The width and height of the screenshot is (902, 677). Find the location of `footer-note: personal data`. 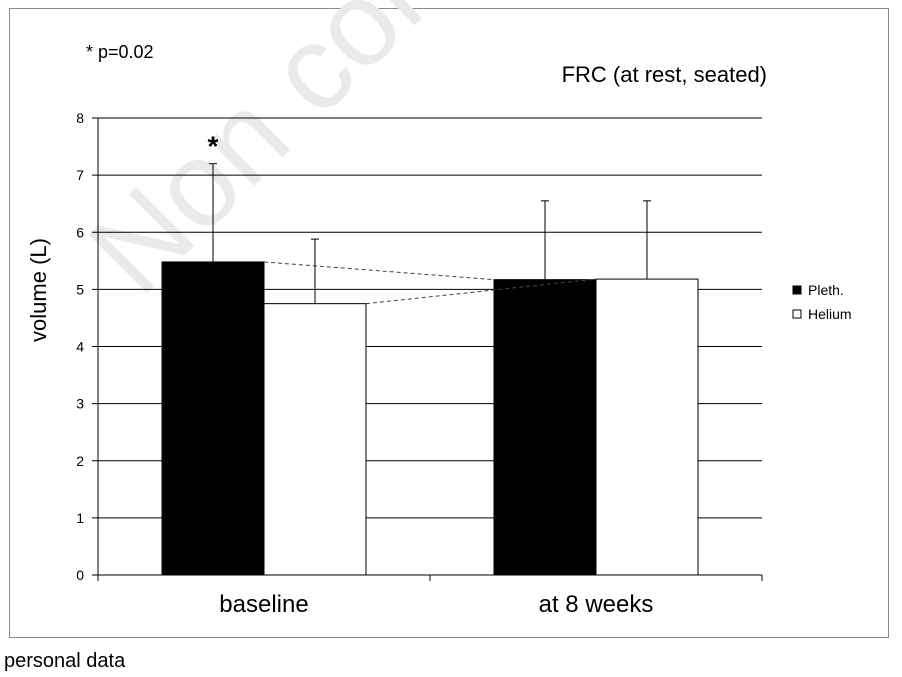

footer-note: personal data is located at coordinates (65, 661).